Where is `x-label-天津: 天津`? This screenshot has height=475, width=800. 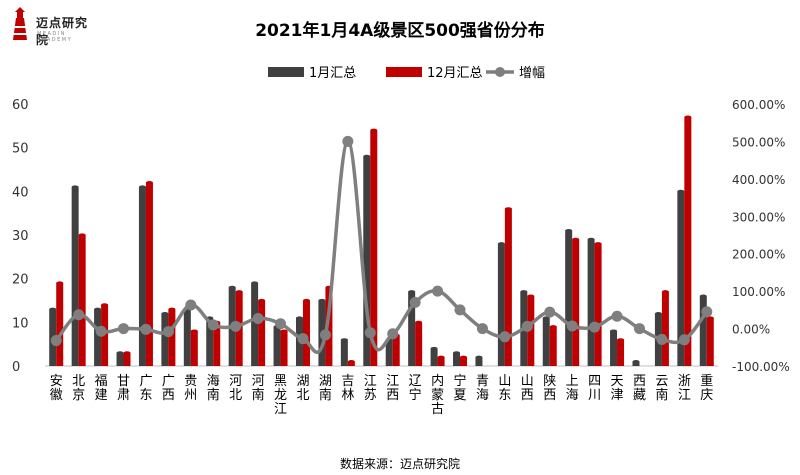 x-label-天津: 天津 is located at coordinates (617, 388).